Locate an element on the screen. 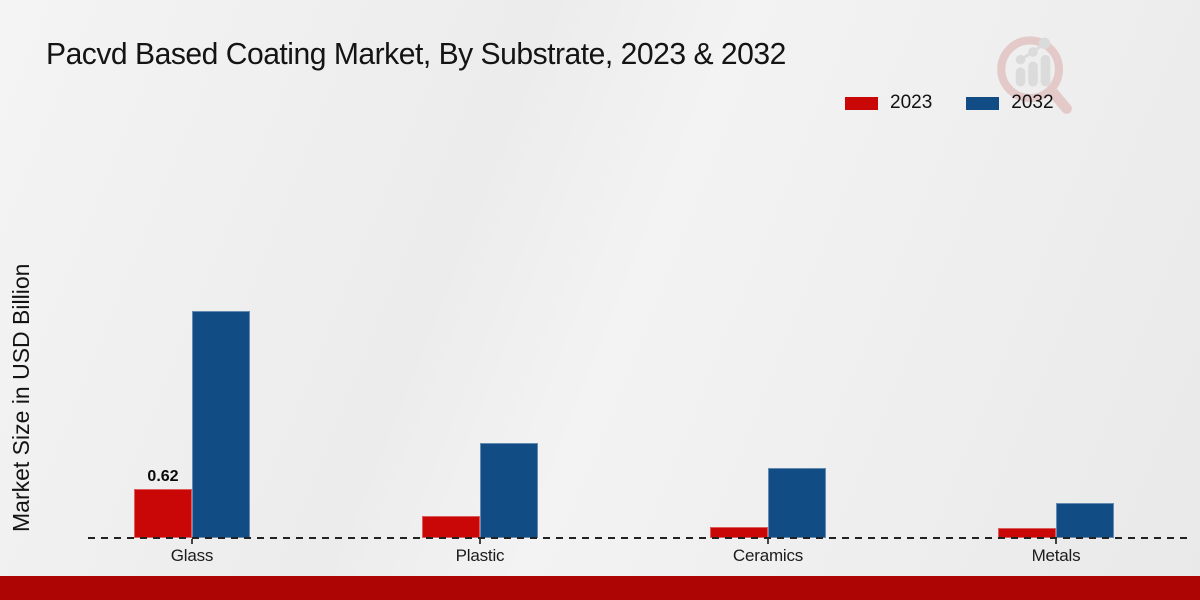  legend-item-2023: 2023 is located at coordinates (888, 103).